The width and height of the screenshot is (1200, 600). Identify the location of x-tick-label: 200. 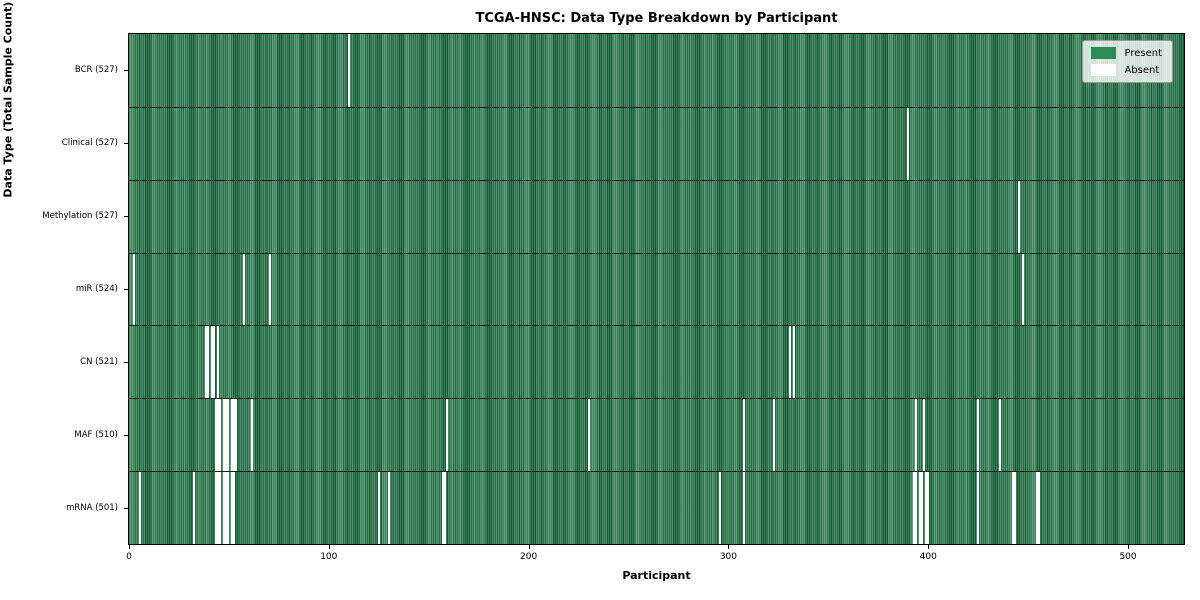
(529, 557).